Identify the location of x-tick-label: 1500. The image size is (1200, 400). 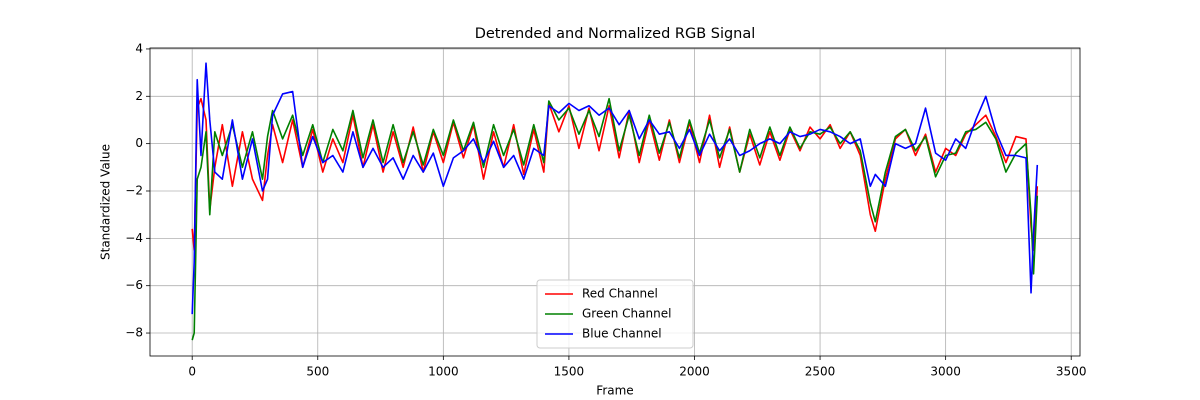
(569, 372).